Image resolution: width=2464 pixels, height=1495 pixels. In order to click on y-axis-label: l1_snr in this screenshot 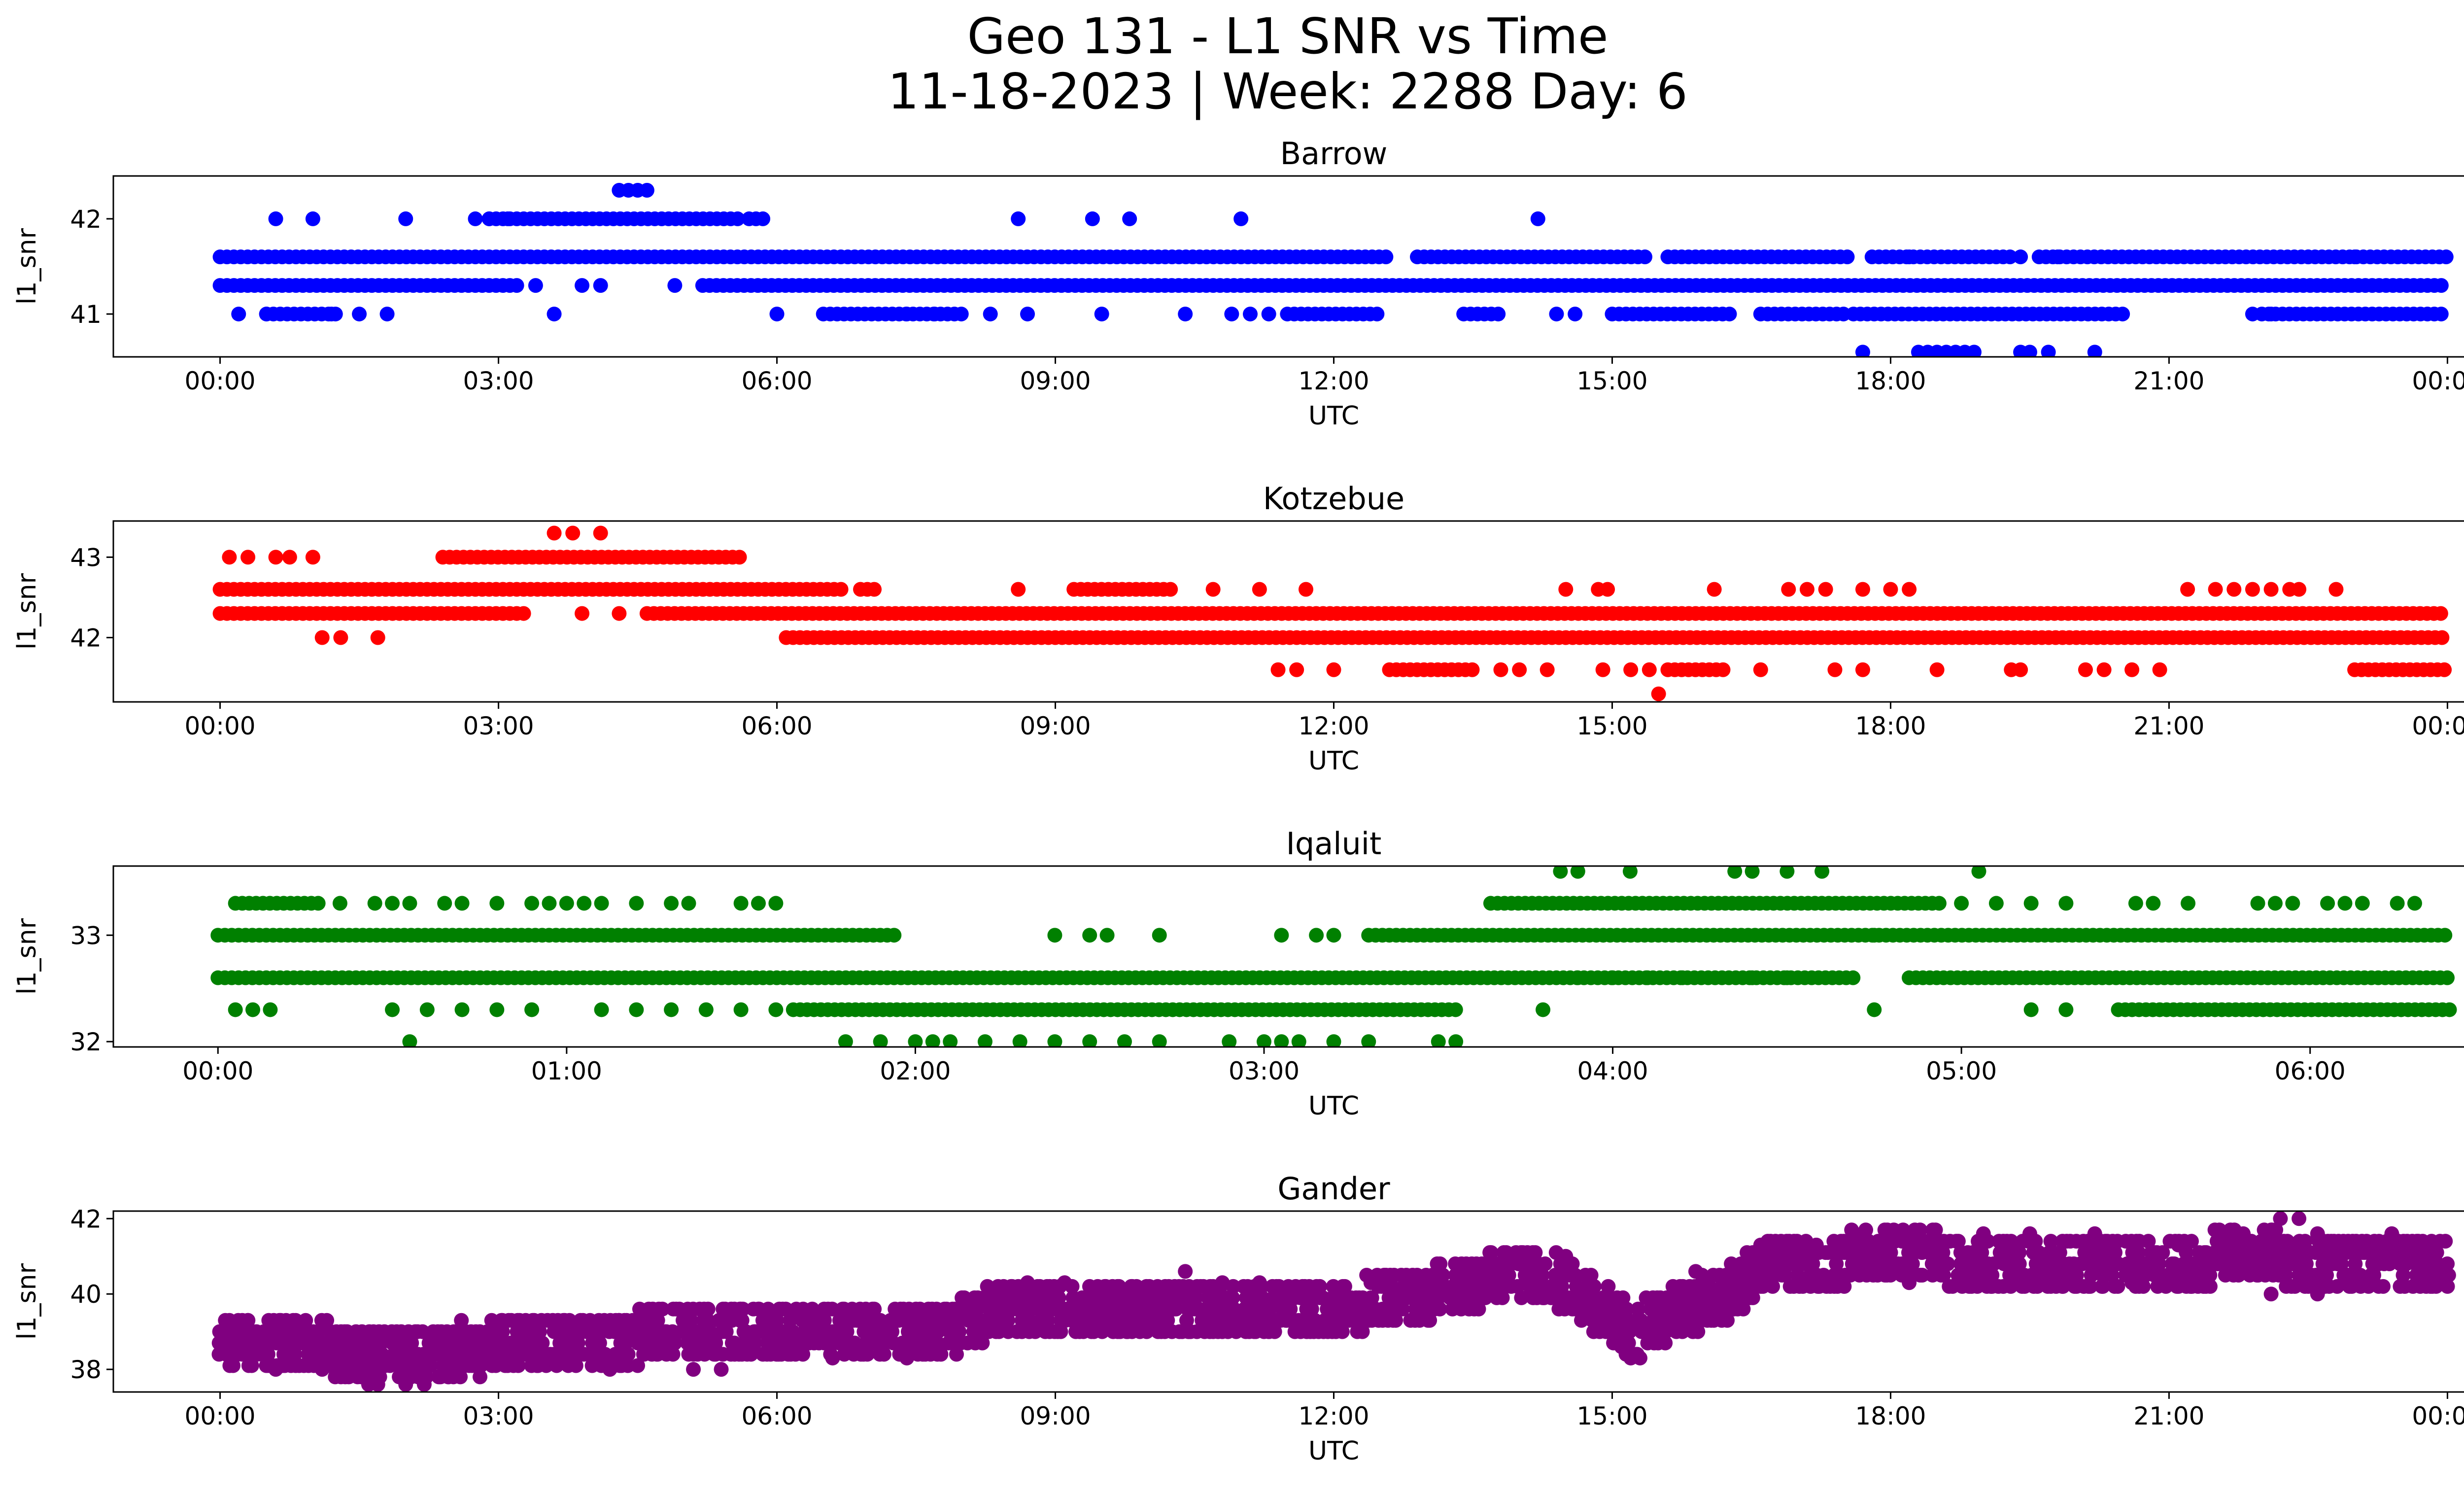, I will do `click(27, 611)`.